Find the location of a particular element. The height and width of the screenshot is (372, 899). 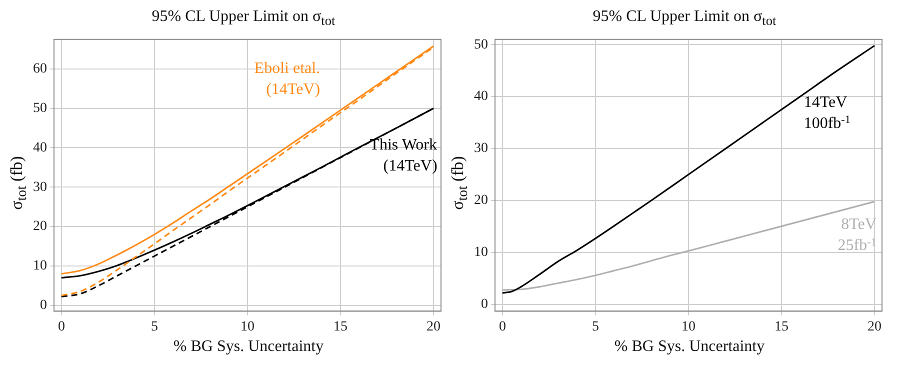

series-label: Eboli etal. (14TeV) is located at coordinates (287, 79).